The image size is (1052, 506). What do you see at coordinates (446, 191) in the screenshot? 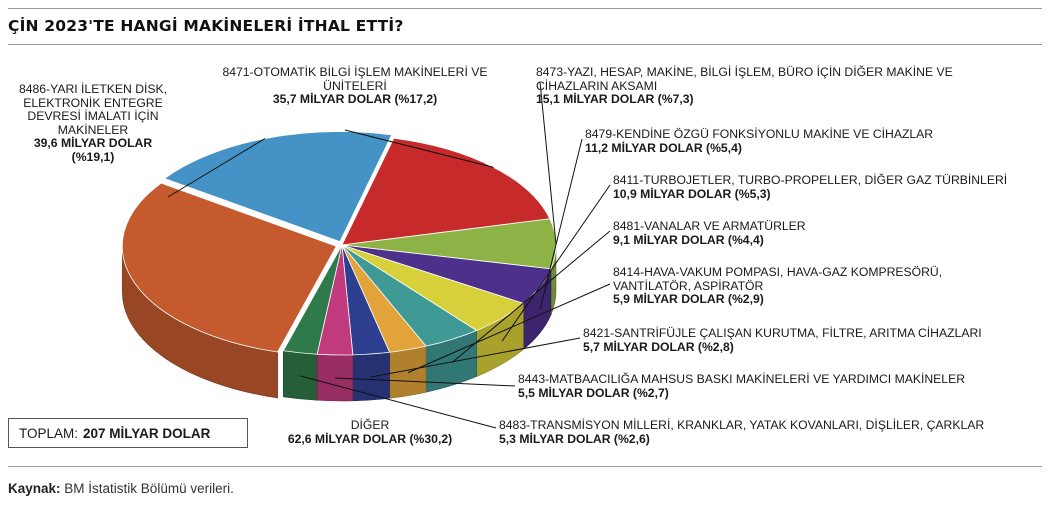
I see `slice-8471otomatik` at bounding box center [446, 191].